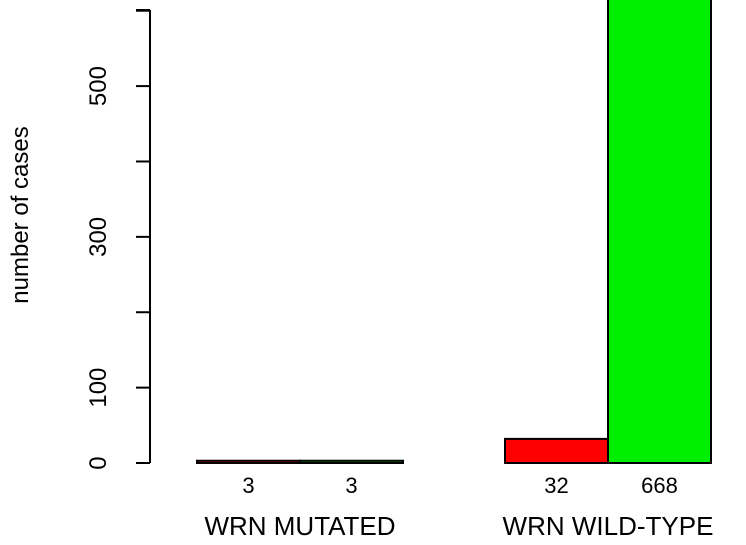  I want to click on bar-count-label-1-0: 32, so click(556, 485).